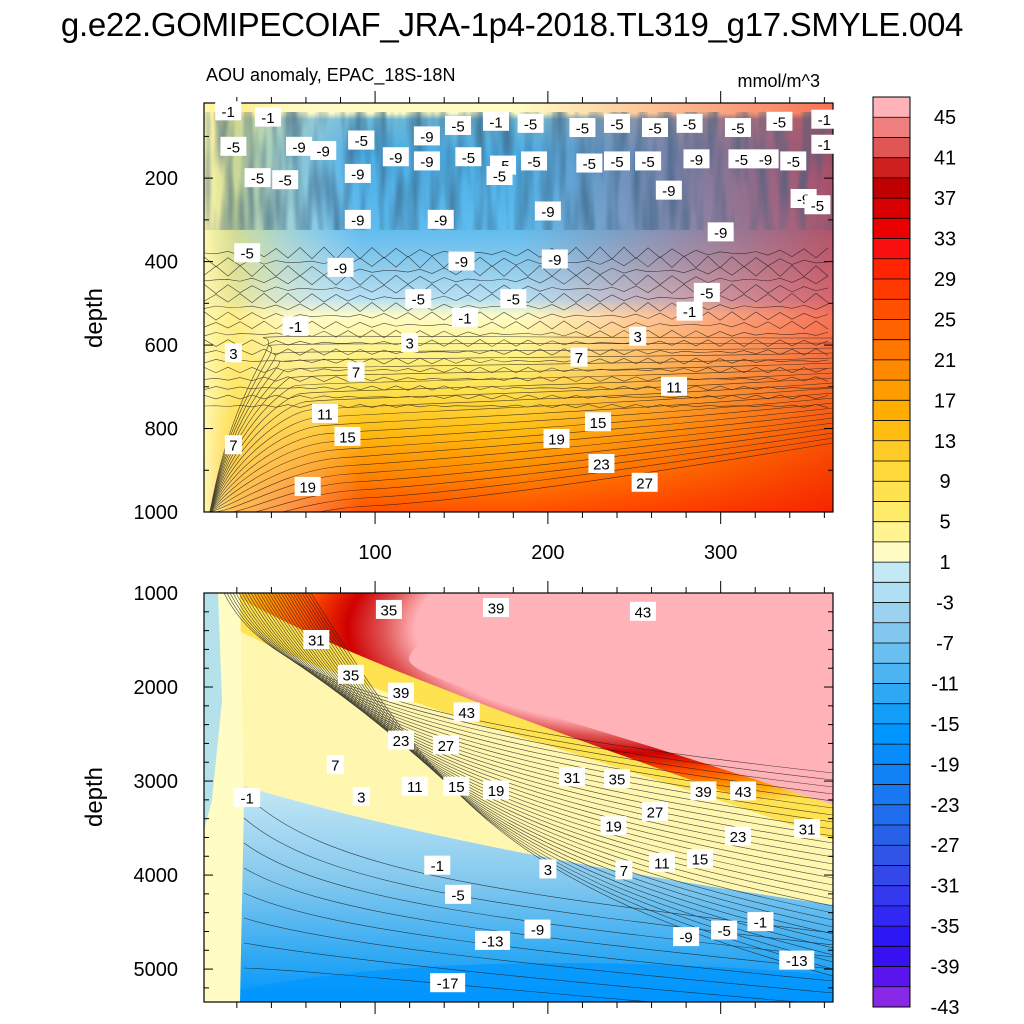  What do you see at coordinates (156, 594) in the screenshot?
I see `y-tick-label: 1000` at bounding box center [156, 594].